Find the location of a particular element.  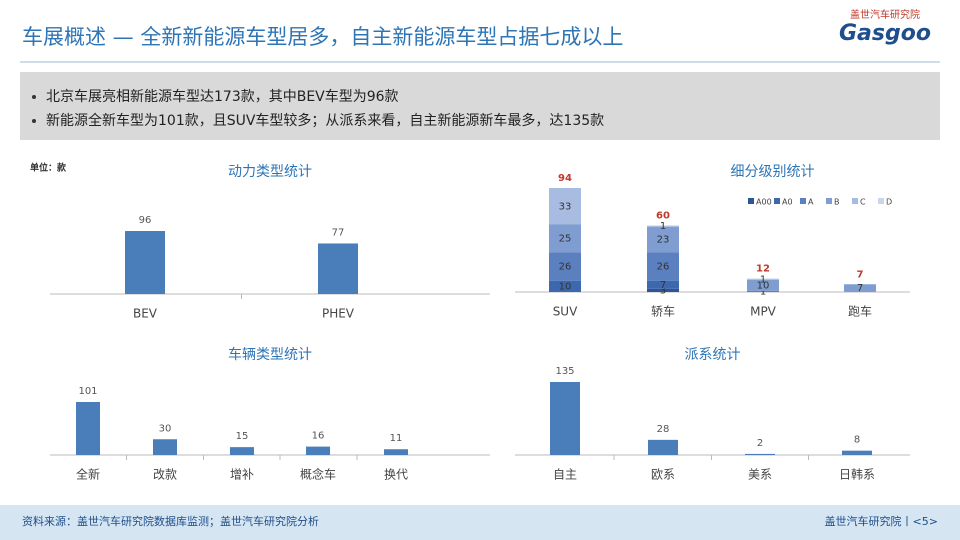

data-label: 16 is located at coordinates (318, 436).